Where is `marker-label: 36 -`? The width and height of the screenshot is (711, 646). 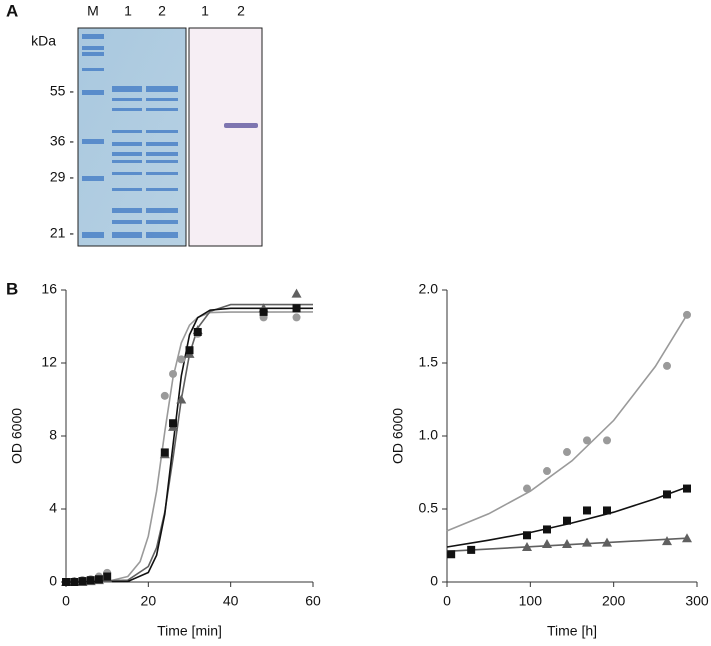
marker-label: 36 - is located at coordinates (62, 141).